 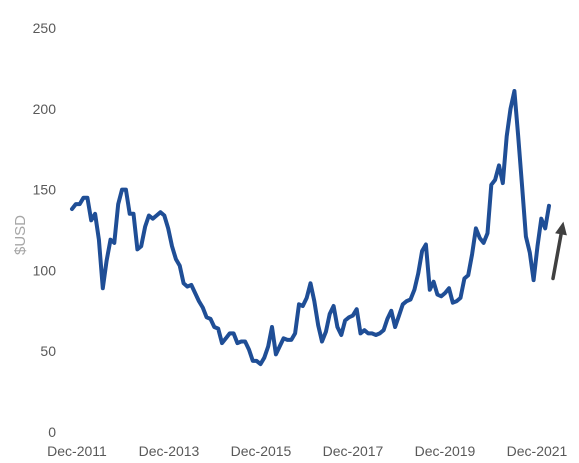 What do you see at coordinates (45, 109) in the screenshot?
I see `y-tick-label: 200` at bounding box center [45, 109].